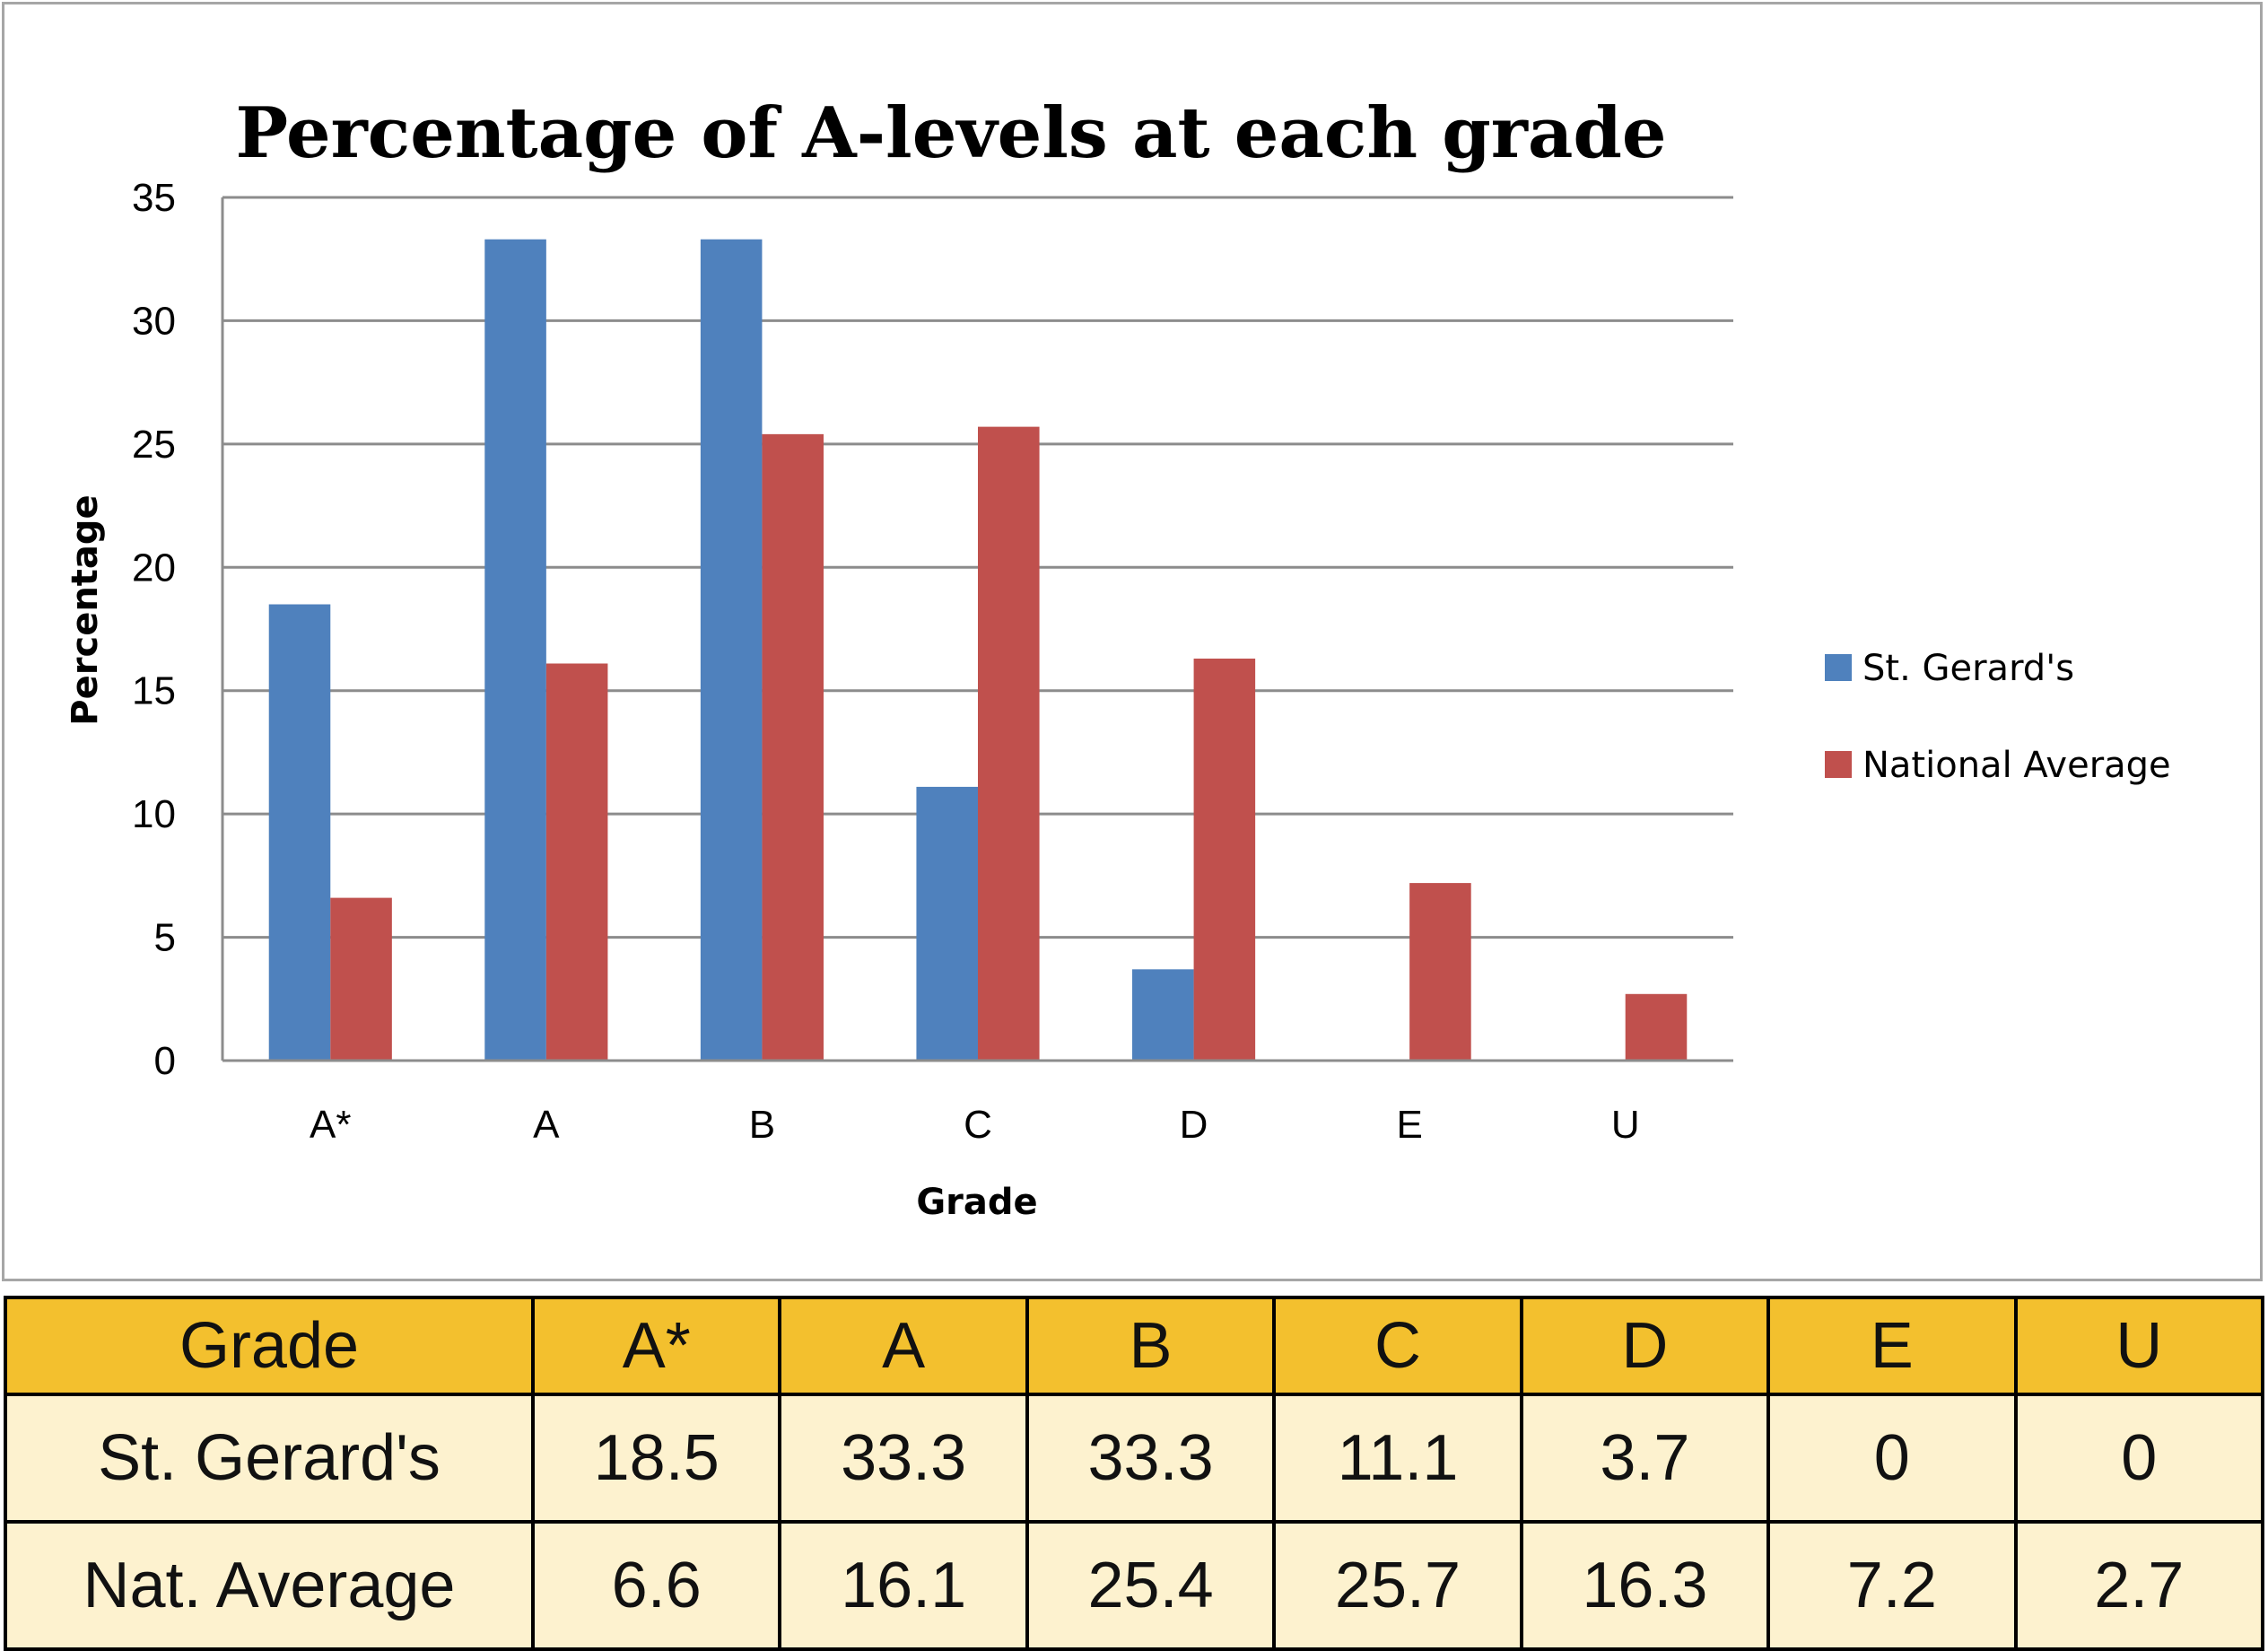 The image size is (2268, 1651). What do you see at coordinates (1998, 717) in the screenshot?
I see `legend: St. Gerard's National Average` at bounding box center [1998, 717].